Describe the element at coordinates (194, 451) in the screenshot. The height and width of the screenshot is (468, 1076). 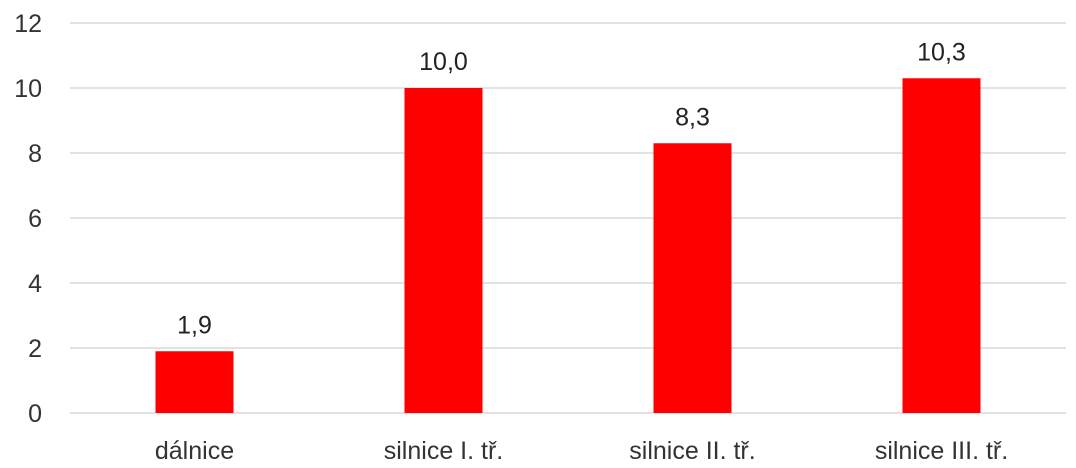
I see `category-label: dálnice` at that location.